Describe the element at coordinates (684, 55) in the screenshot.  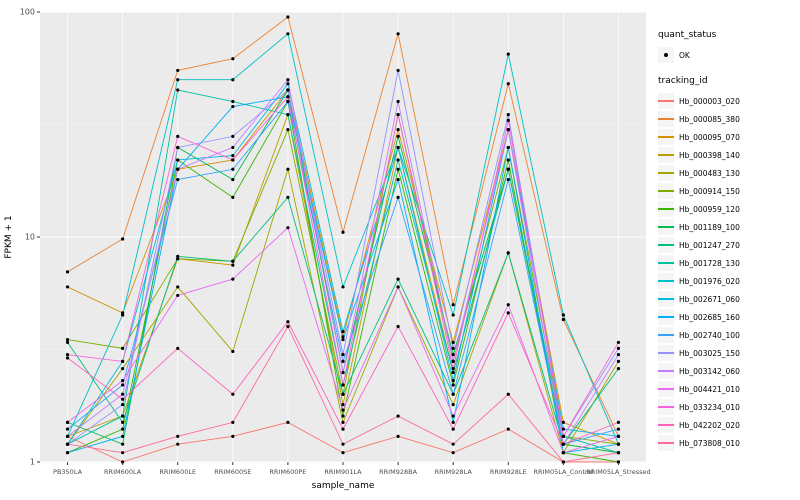
I see `legend-label-ok: OK` at that location.